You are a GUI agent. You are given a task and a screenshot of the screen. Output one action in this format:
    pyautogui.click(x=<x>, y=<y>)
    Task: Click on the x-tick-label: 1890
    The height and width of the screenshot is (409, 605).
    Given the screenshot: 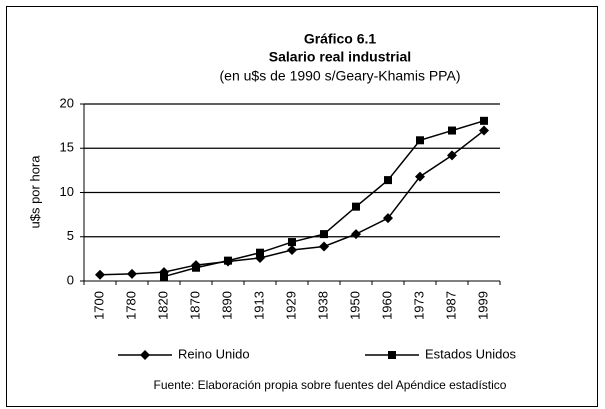 What is the action you would take?
    pyautogui.click(x=226, y=305)
    